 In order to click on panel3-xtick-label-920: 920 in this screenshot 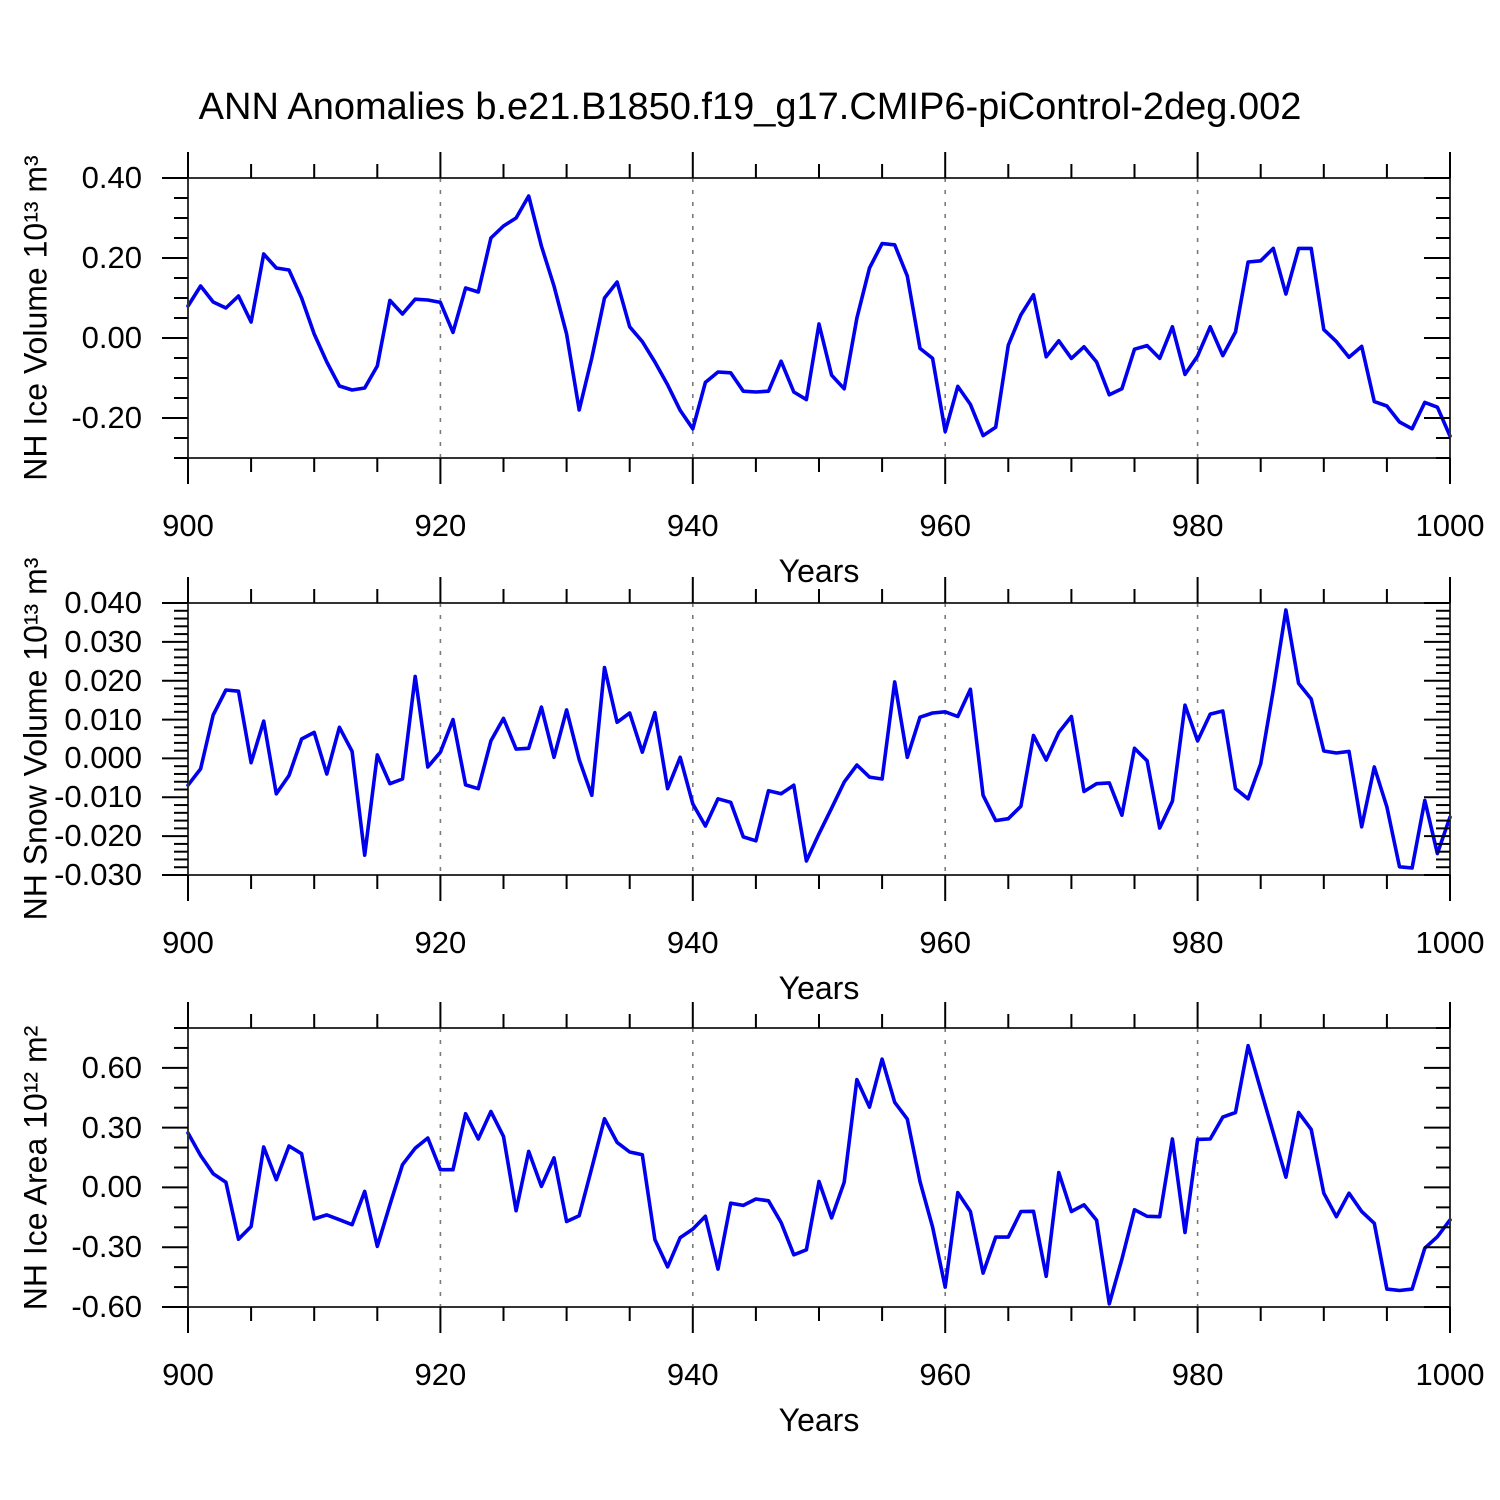, I will do `click(440, 1374)`.